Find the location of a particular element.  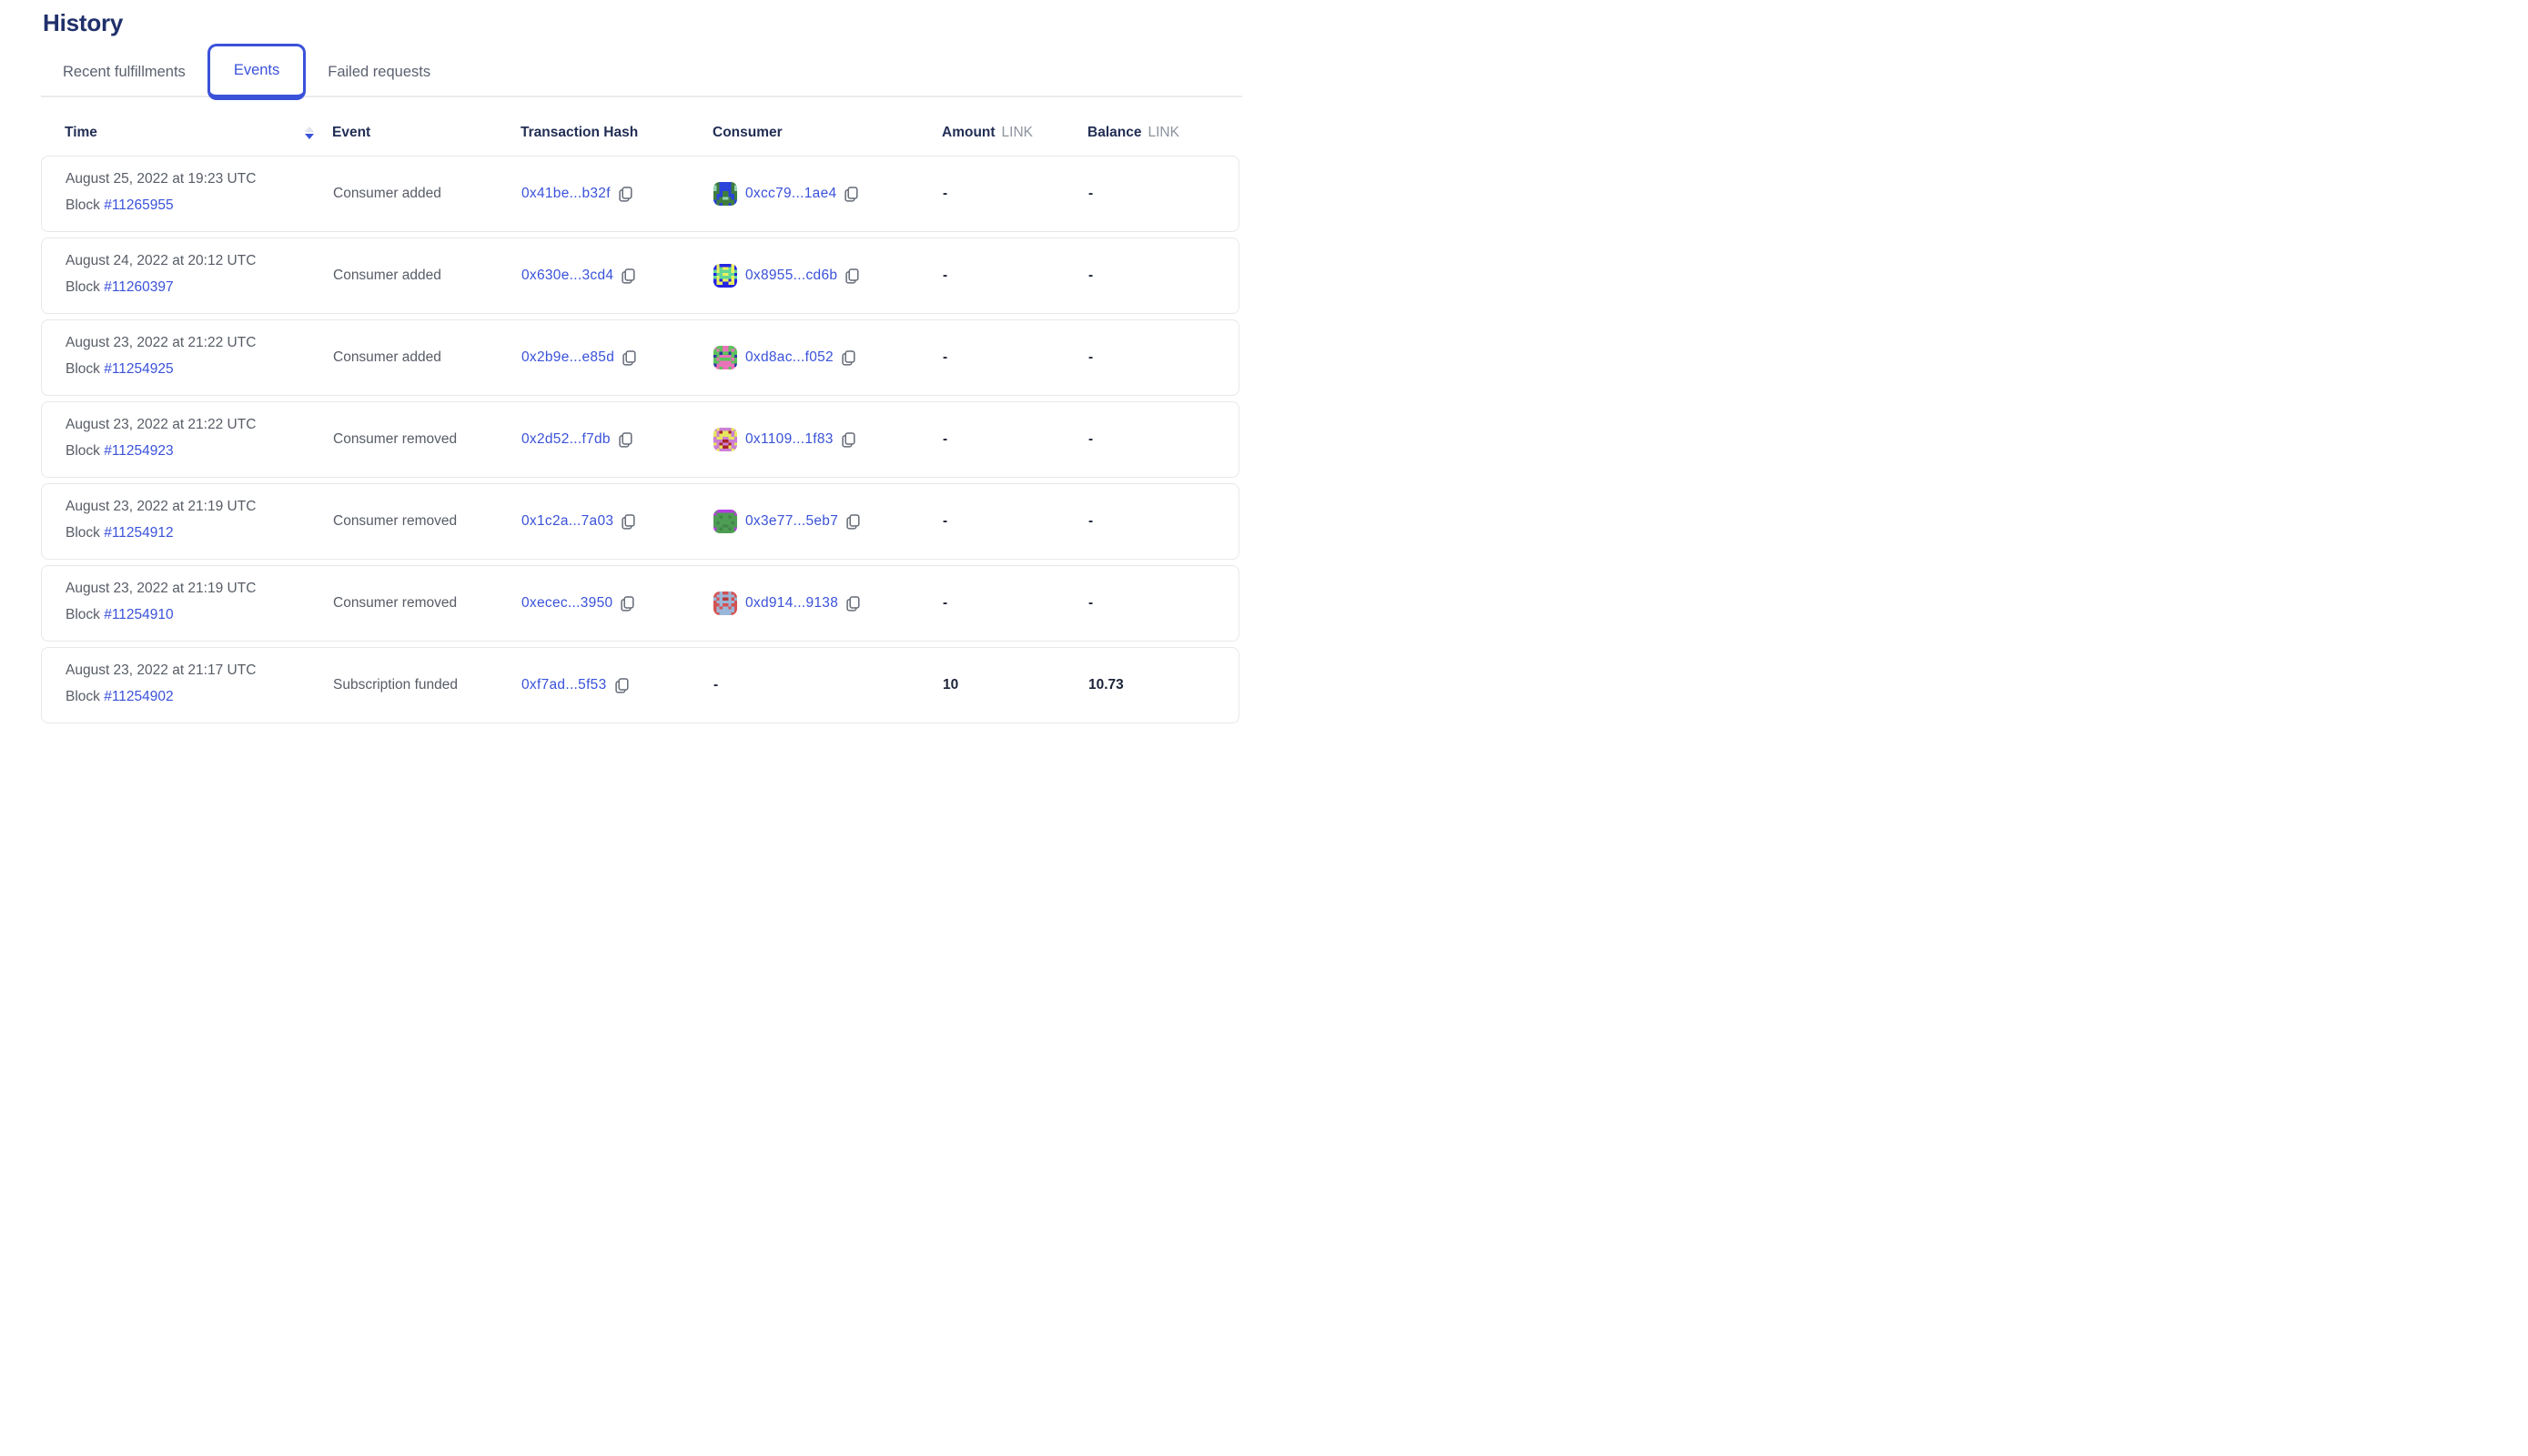

column-header-time: Time is located at coordinates (198, 133).